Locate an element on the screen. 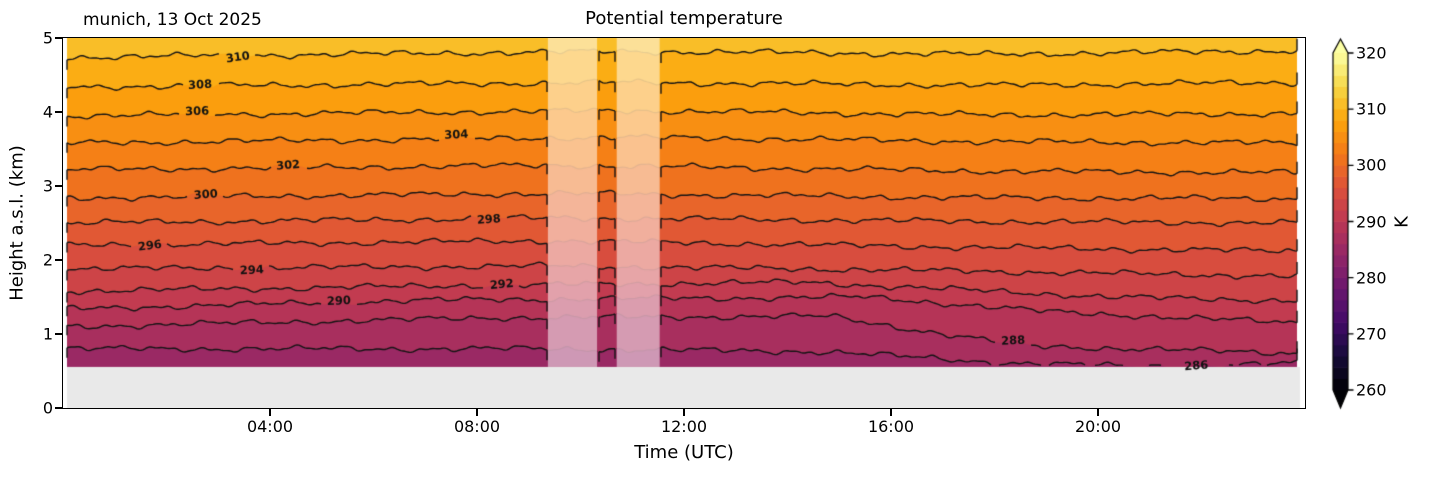  y-axis-tick-label: 1 is located at coordinates (47, 334).